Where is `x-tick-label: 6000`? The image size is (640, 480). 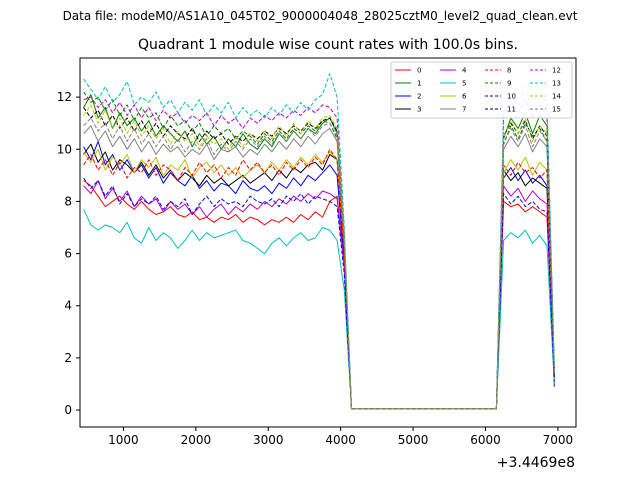
x-tick-label: 6000 is located at coordinates (485, 440).